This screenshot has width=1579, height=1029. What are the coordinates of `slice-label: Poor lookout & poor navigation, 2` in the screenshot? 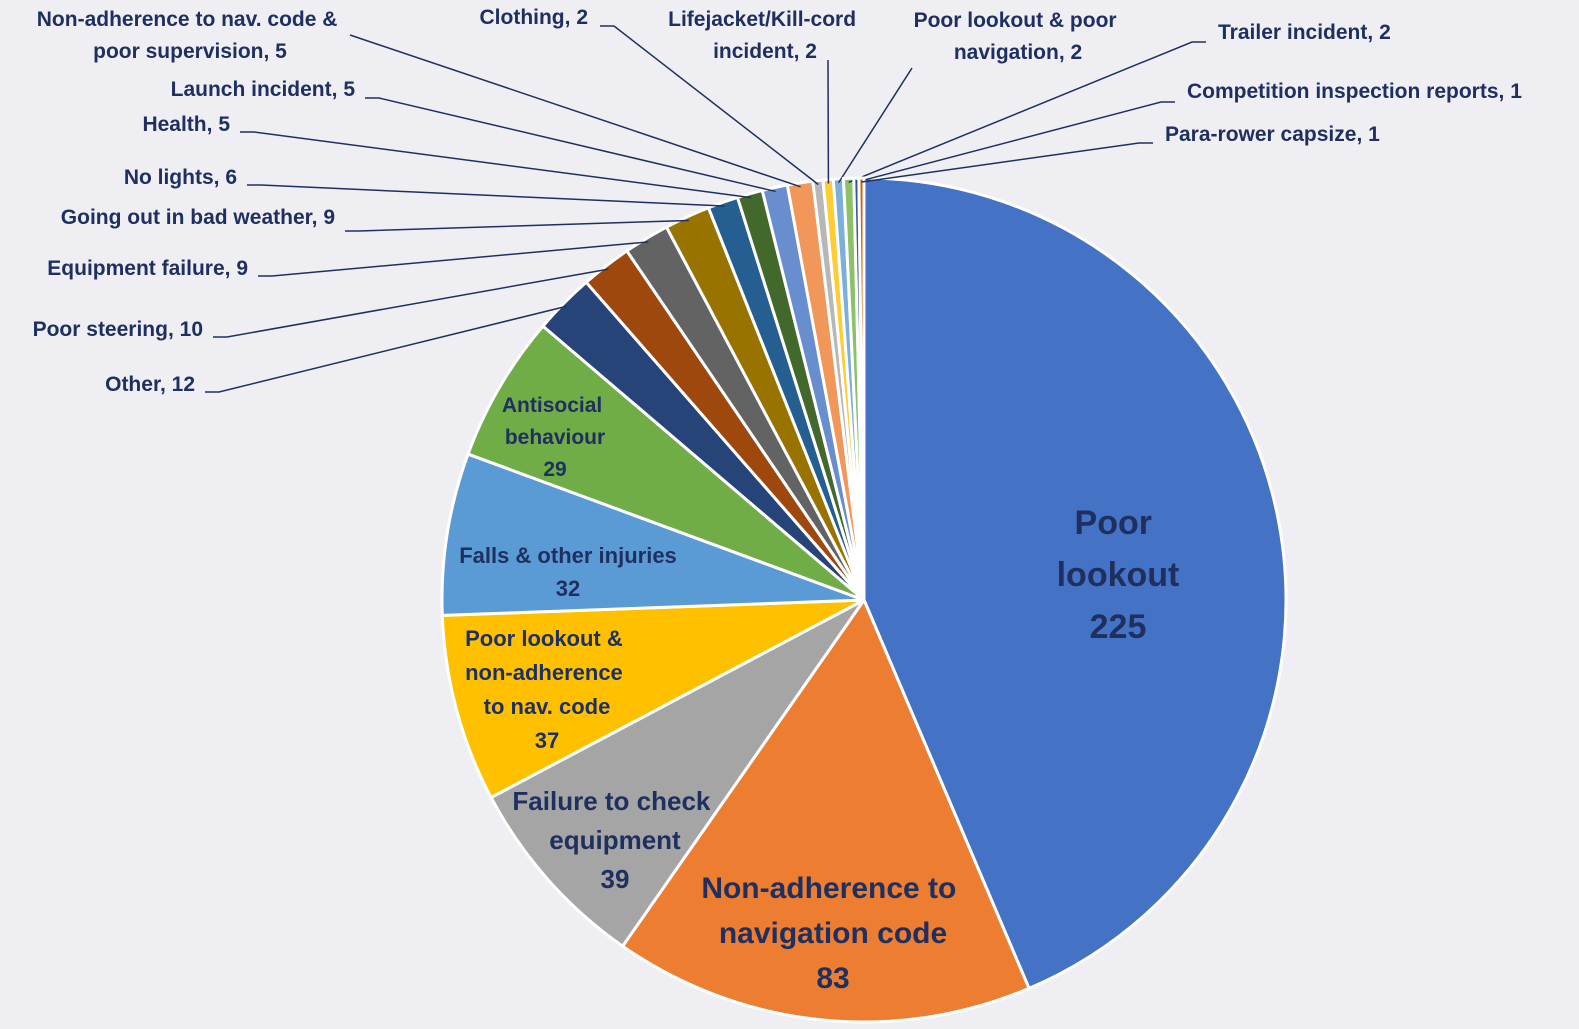 It's located at (1018, 36).